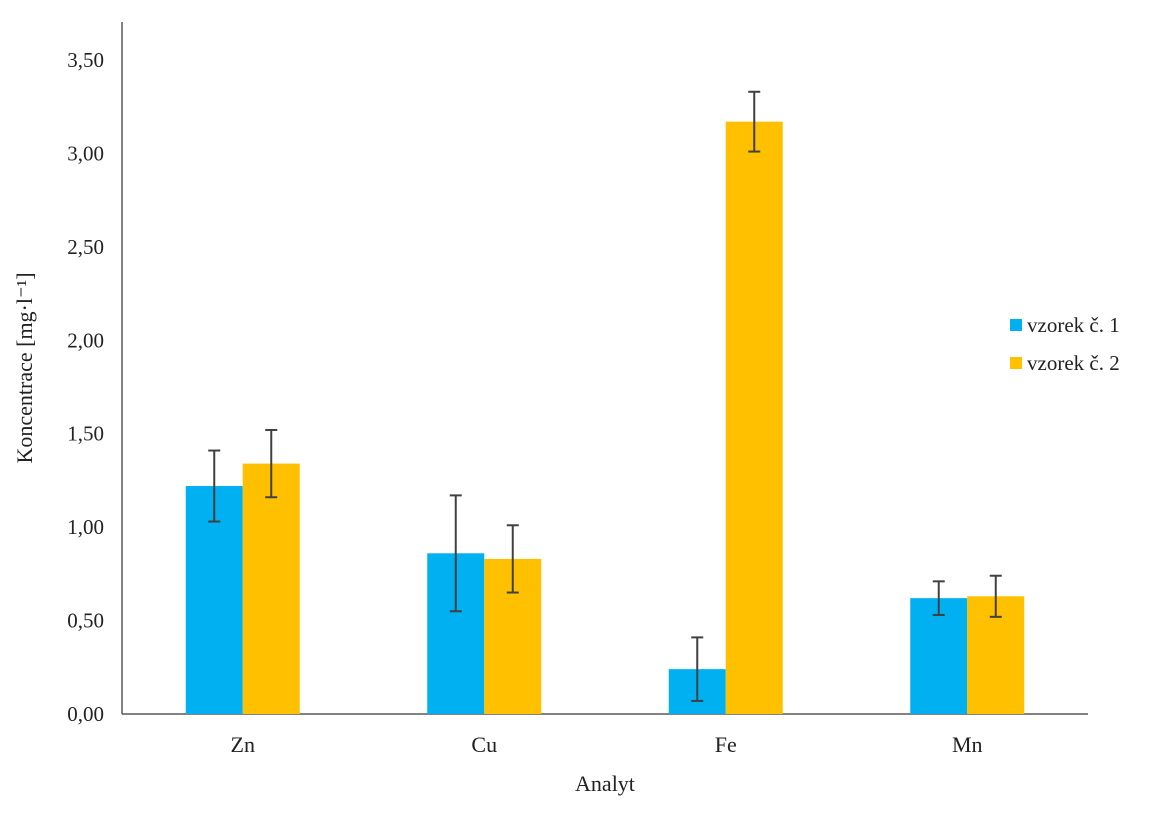  I want to click on y-axis-title: Koncentrace [mg·l⁻¹], so click(24, 367).